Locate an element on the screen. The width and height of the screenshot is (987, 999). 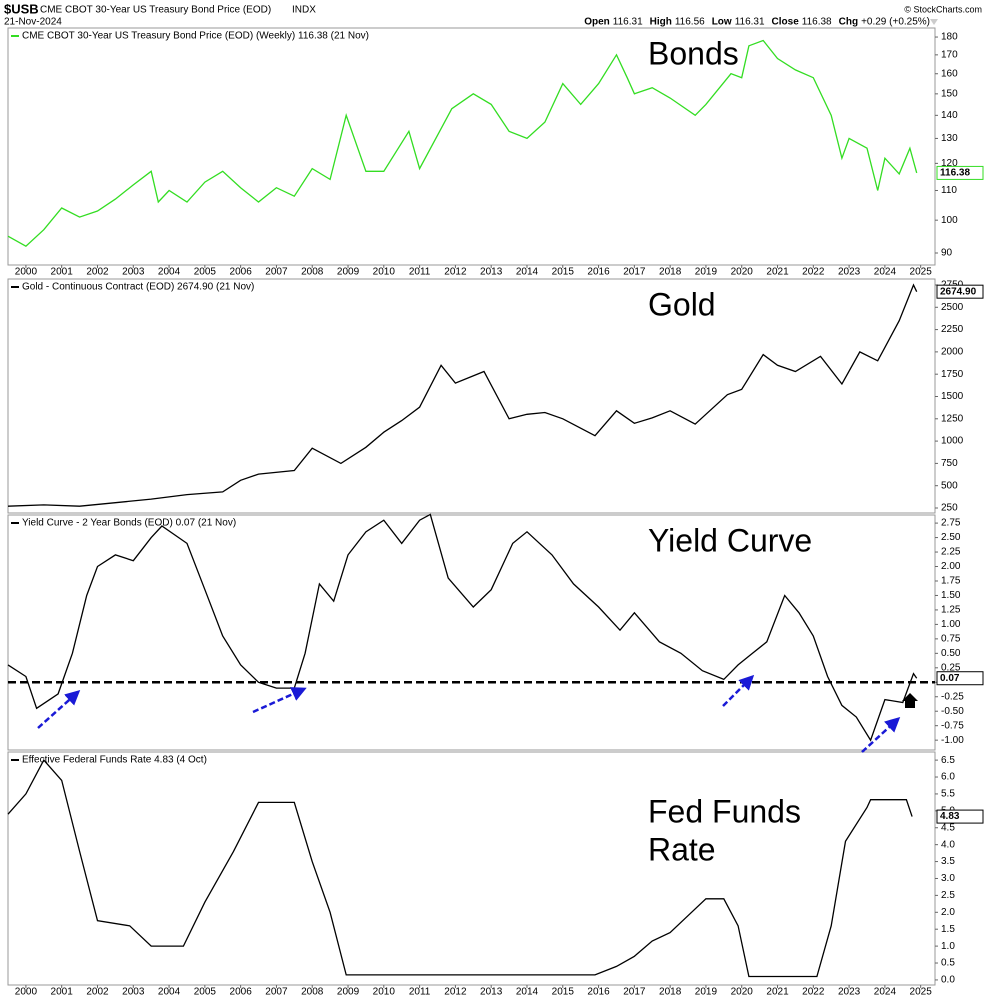
y-tick-label: 1750 is located at coordinates (952, 374).